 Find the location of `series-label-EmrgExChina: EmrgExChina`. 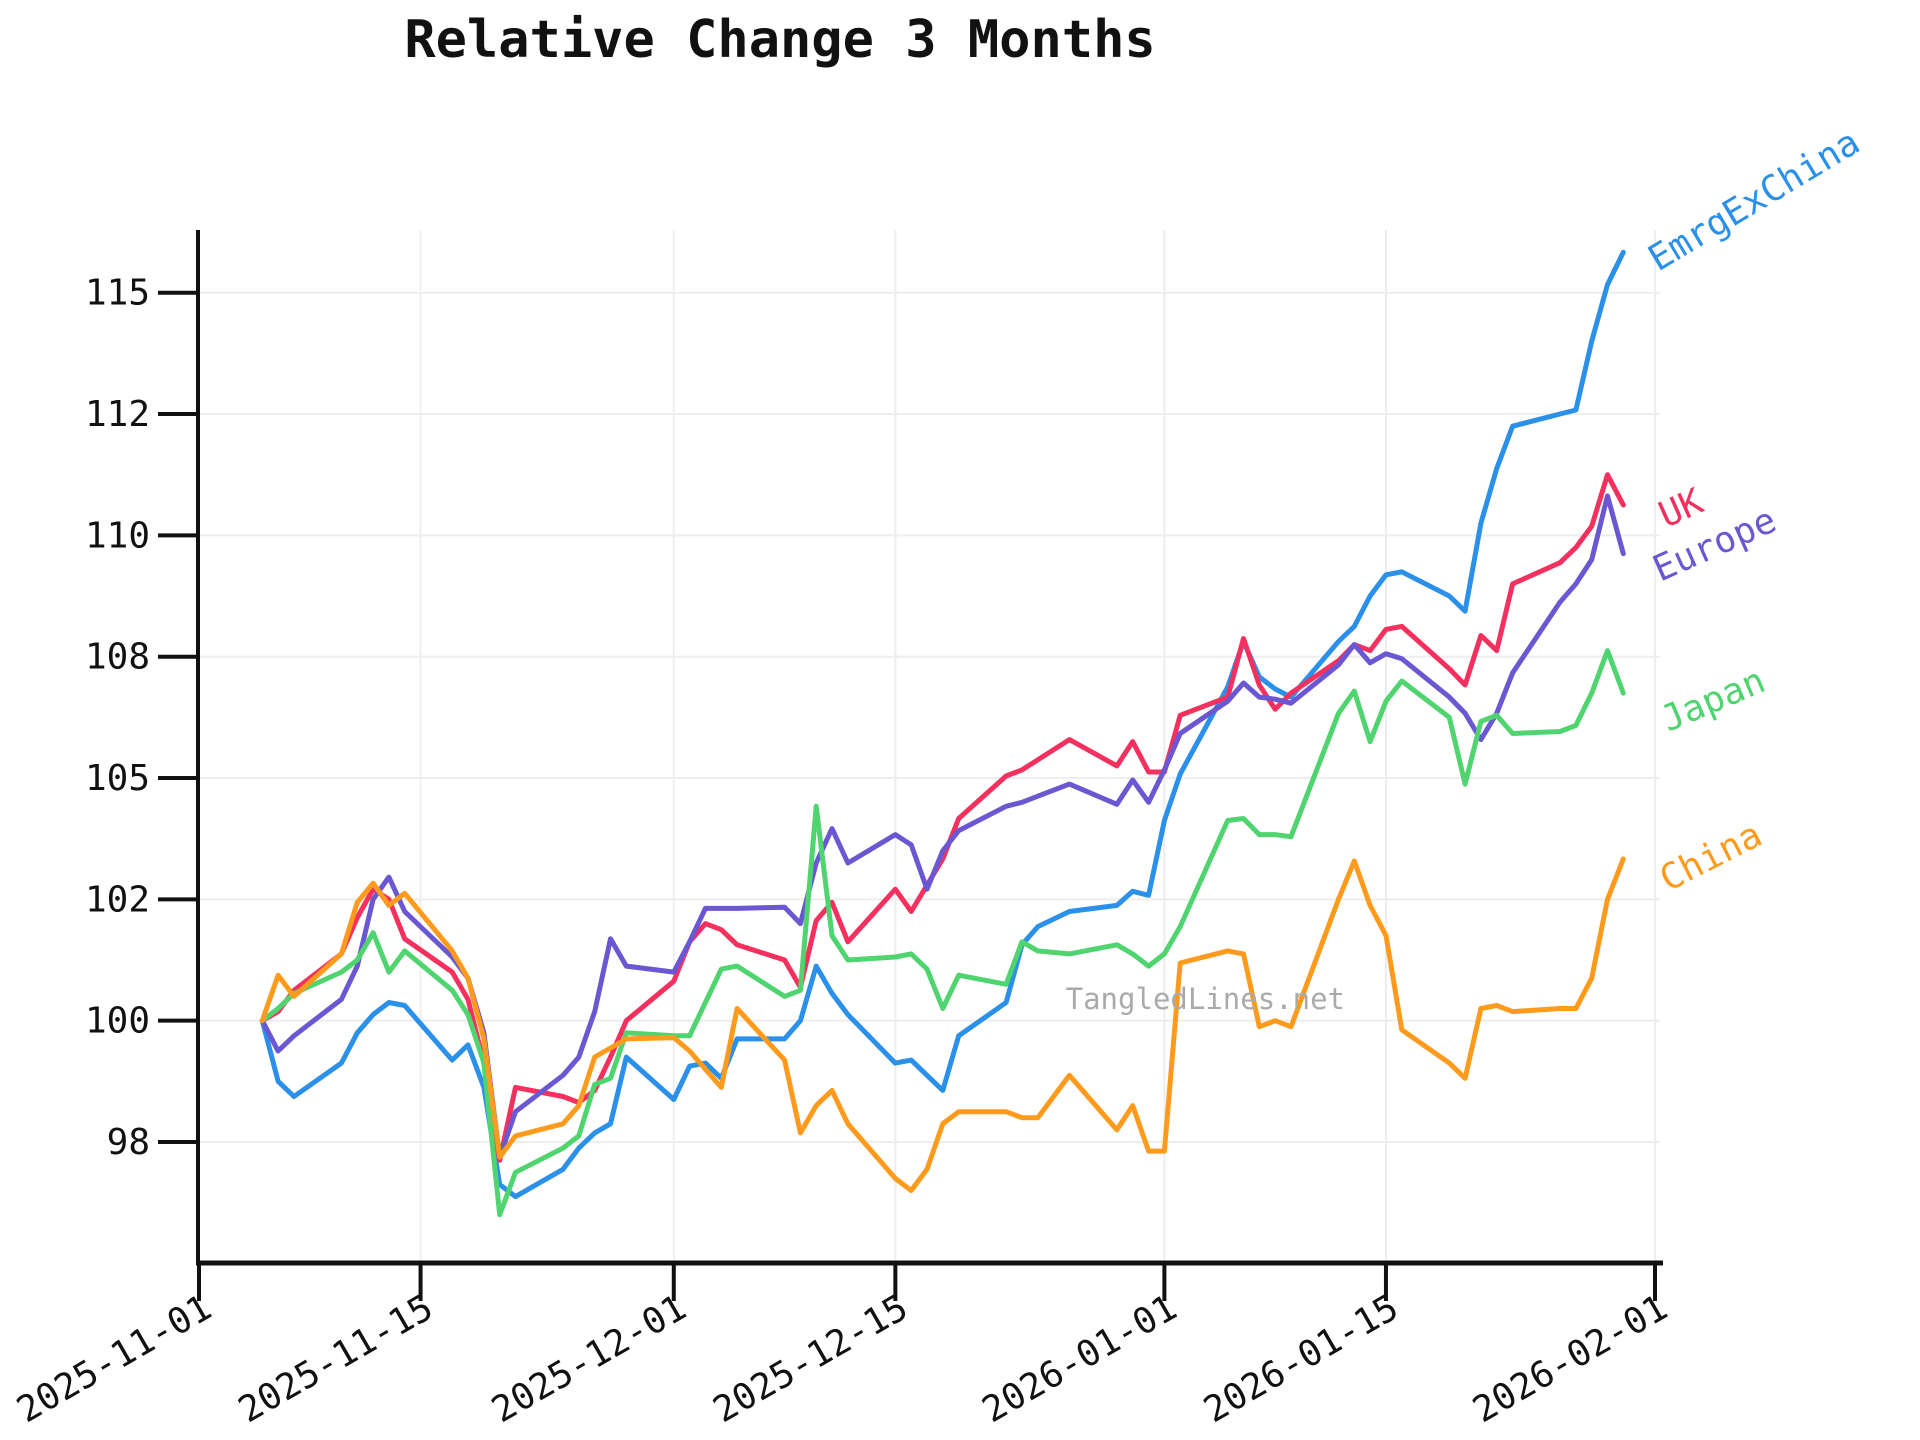

series-label-EmrgExChina: EmrgExChina is located at coordinates (1754, 201).